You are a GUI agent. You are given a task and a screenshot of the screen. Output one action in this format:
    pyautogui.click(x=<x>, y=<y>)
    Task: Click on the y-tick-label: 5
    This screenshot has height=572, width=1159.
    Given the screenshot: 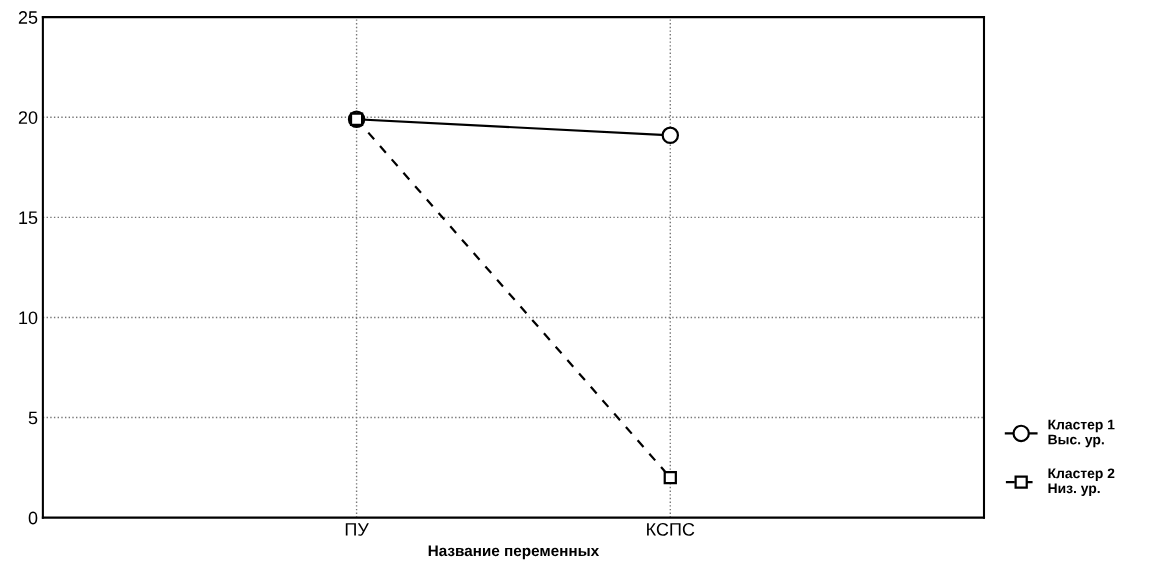 What is the action you would take?
    pyautogui.click(x=33, y=418)
    